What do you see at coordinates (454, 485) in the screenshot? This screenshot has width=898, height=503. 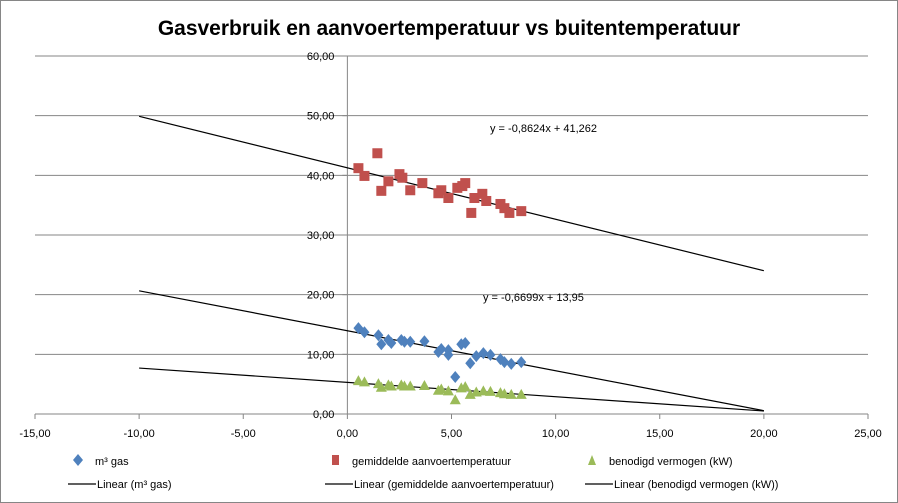 I see `legend-label: Linear (gemiddelde aanvoertemperatuur)` at bounding box center [454, 485].